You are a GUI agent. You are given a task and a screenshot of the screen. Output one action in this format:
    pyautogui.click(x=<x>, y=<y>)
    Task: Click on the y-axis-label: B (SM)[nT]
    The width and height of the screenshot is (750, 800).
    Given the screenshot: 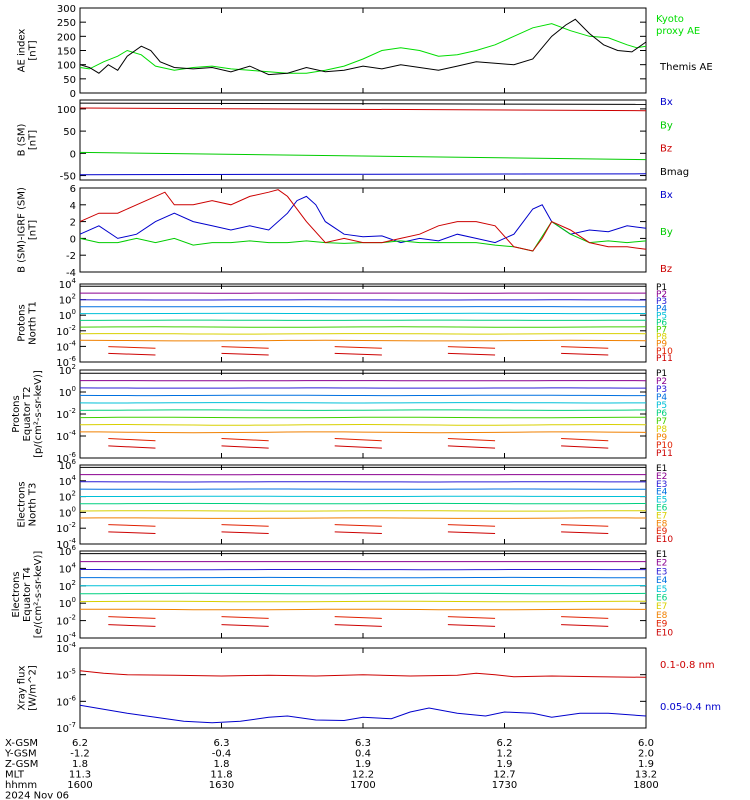 What is the action you would take?
    pyautogui.click(x=28, y=139)
    